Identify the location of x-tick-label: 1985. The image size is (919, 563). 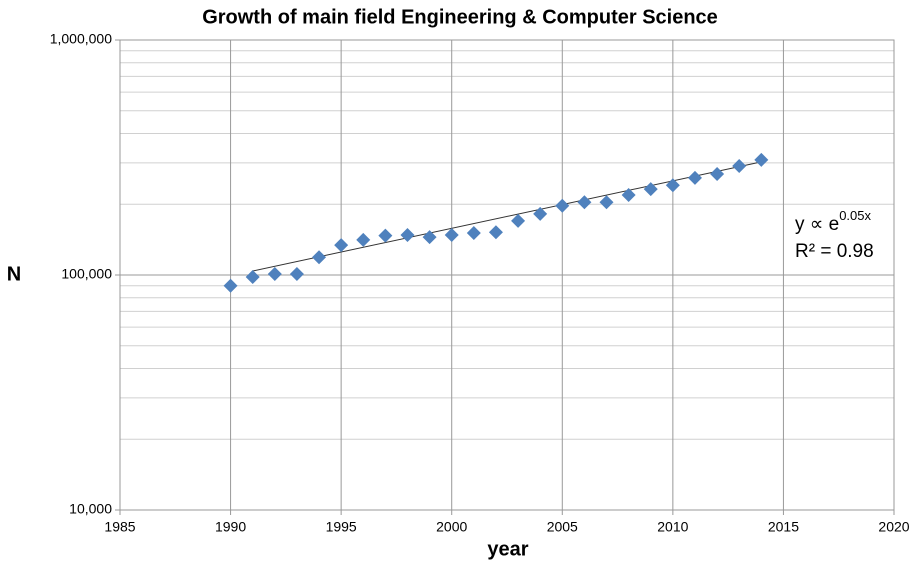
(119, 527).